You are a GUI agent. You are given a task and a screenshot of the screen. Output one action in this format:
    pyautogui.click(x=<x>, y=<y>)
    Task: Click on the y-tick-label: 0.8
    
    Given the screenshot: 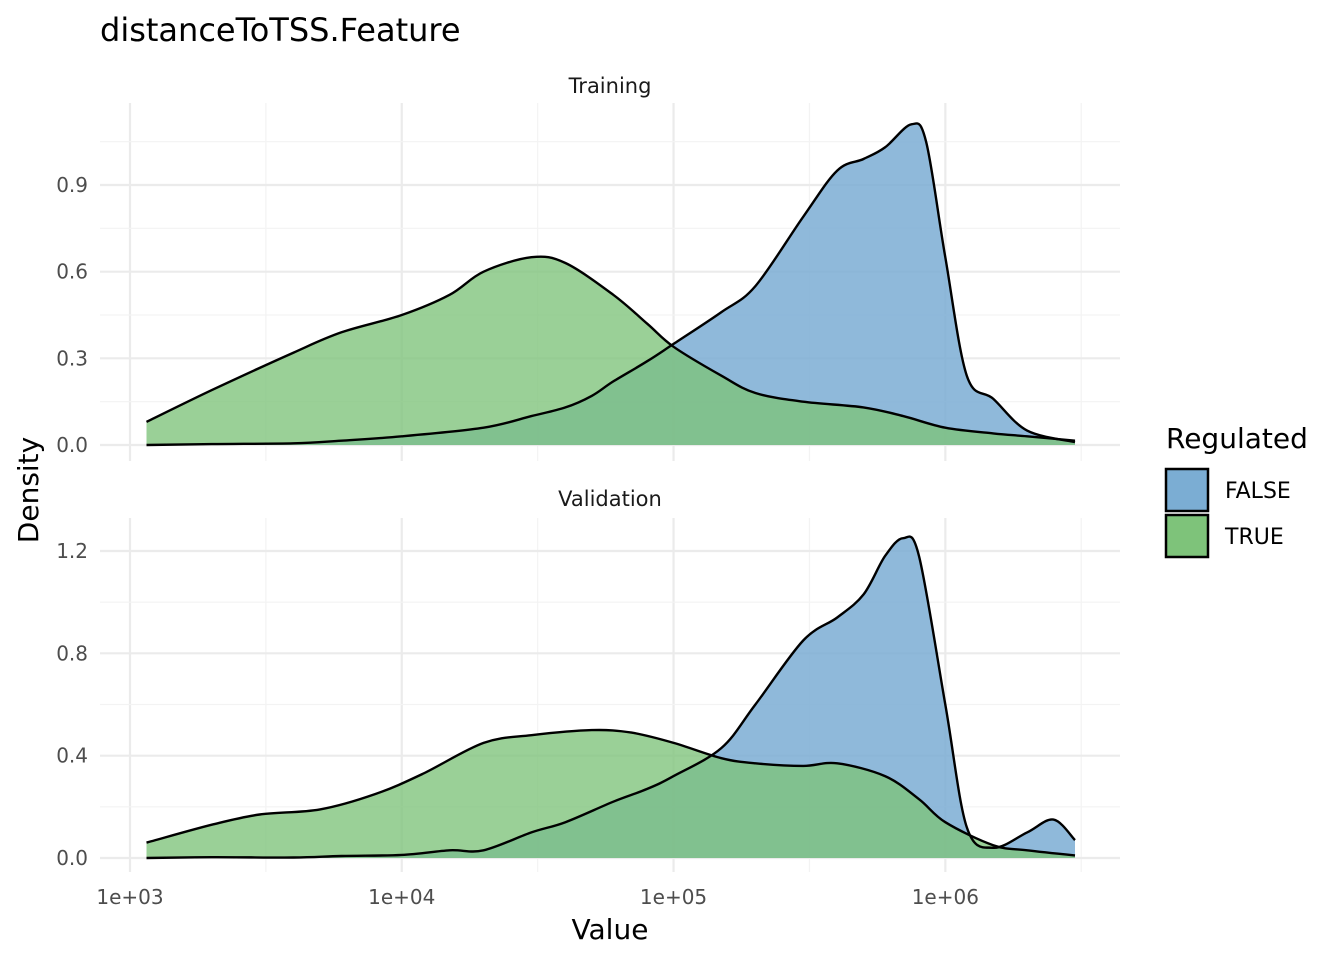 What is the action you would take?
    pyautogui.click(x=72, y=653)
    